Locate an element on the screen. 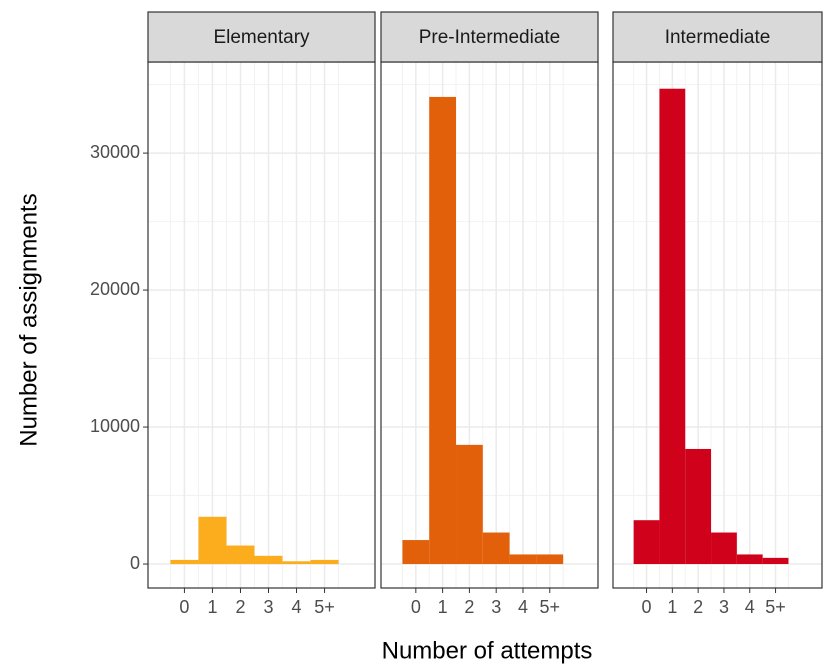 The height and width of the screenshot is (671, 825). y-tick-label: 10000 is located at coordinates (115, 426).